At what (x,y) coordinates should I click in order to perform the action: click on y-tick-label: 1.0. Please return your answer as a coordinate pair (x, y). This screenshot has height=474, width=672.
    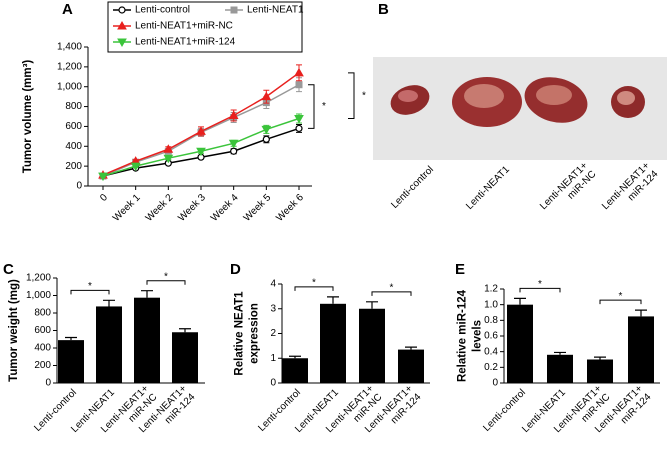
    Looking at the image, I should click on (491, 304).